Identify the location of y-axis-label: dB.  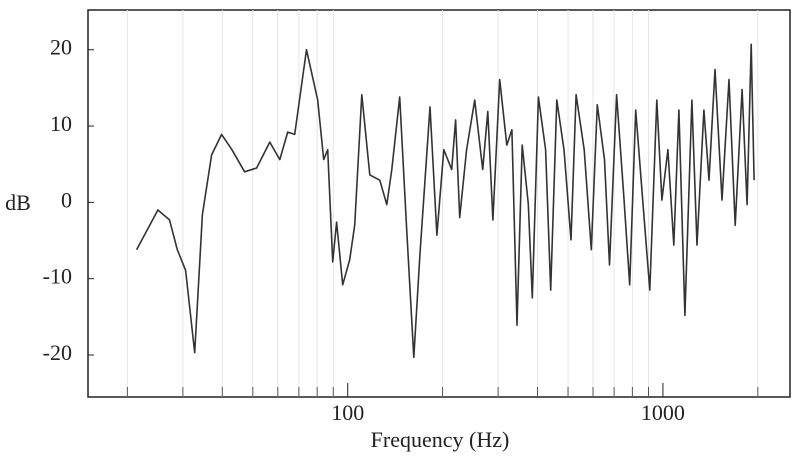
(18, 202).